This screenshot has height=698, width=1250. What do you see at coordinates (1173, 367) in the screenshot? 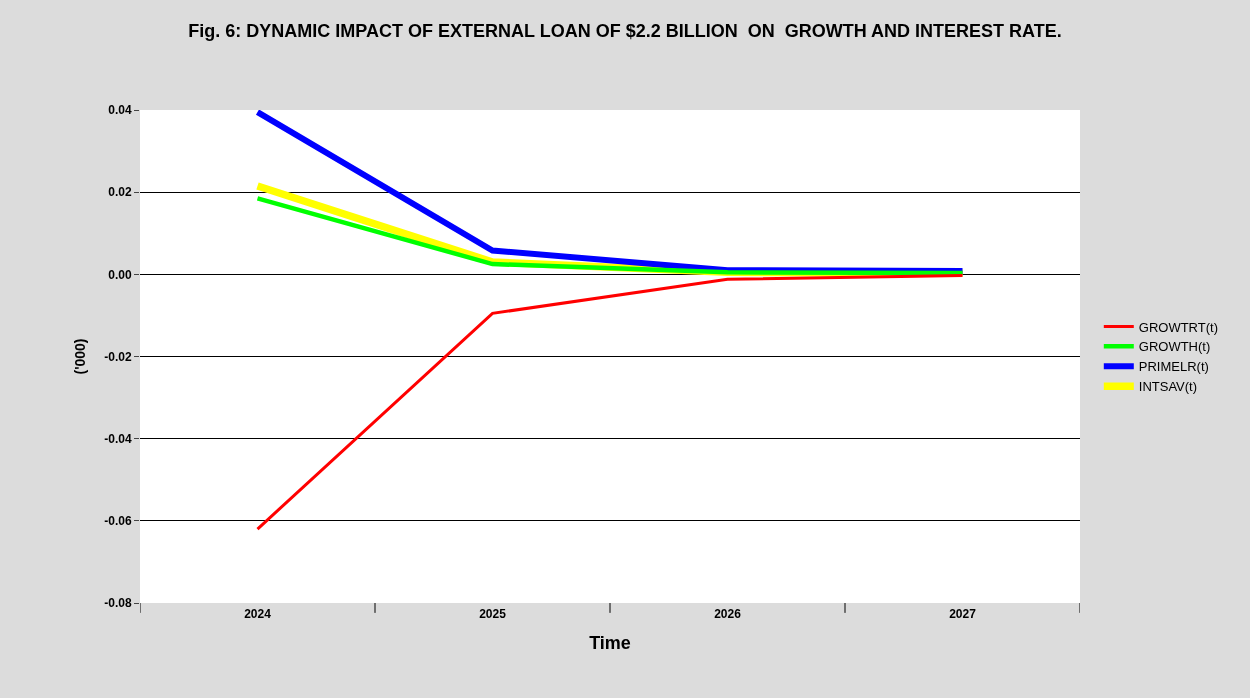
I see `legend-label: PRIMELR(t)` at bounding box center [1173, 367].